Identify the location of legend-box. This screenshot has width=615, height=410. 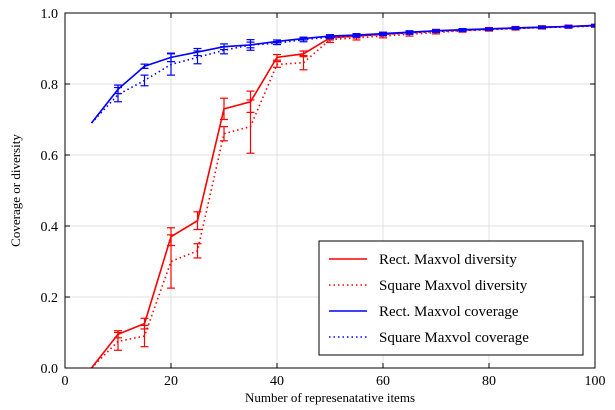
(451, 298).